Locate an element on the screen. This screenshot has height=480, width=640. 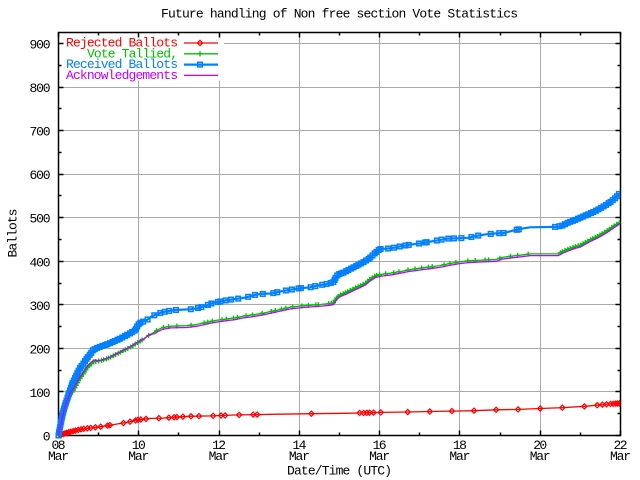
svg-text: 14 is located at coordinates (299, 445).